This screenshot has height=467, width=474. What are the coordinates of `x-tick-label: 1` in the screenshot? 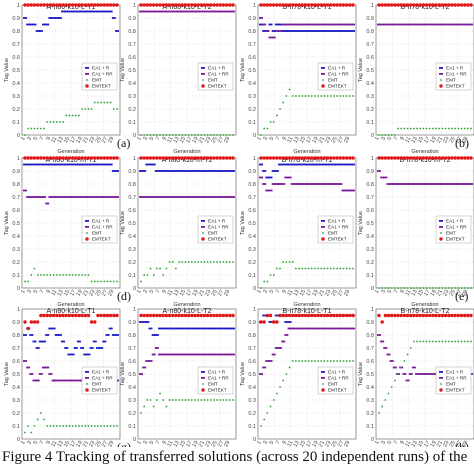 It's located at (377, 443).